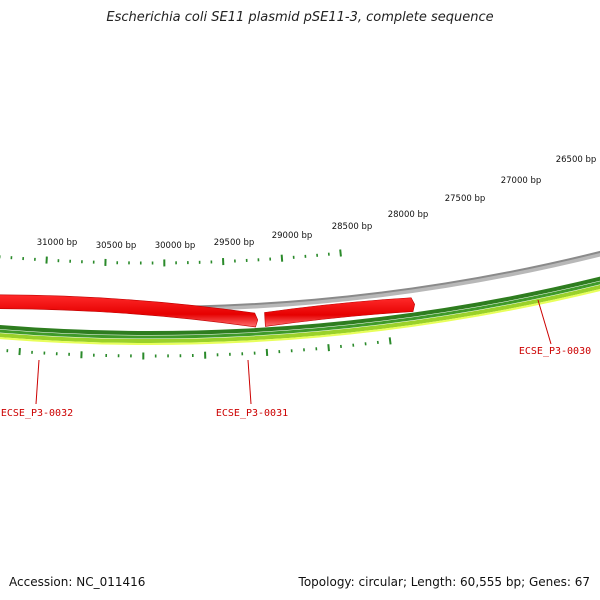 This screenshot has width=600, height=600. I want to click on gene-label-0031: ECSE_P3-0031, so click(252, 413).